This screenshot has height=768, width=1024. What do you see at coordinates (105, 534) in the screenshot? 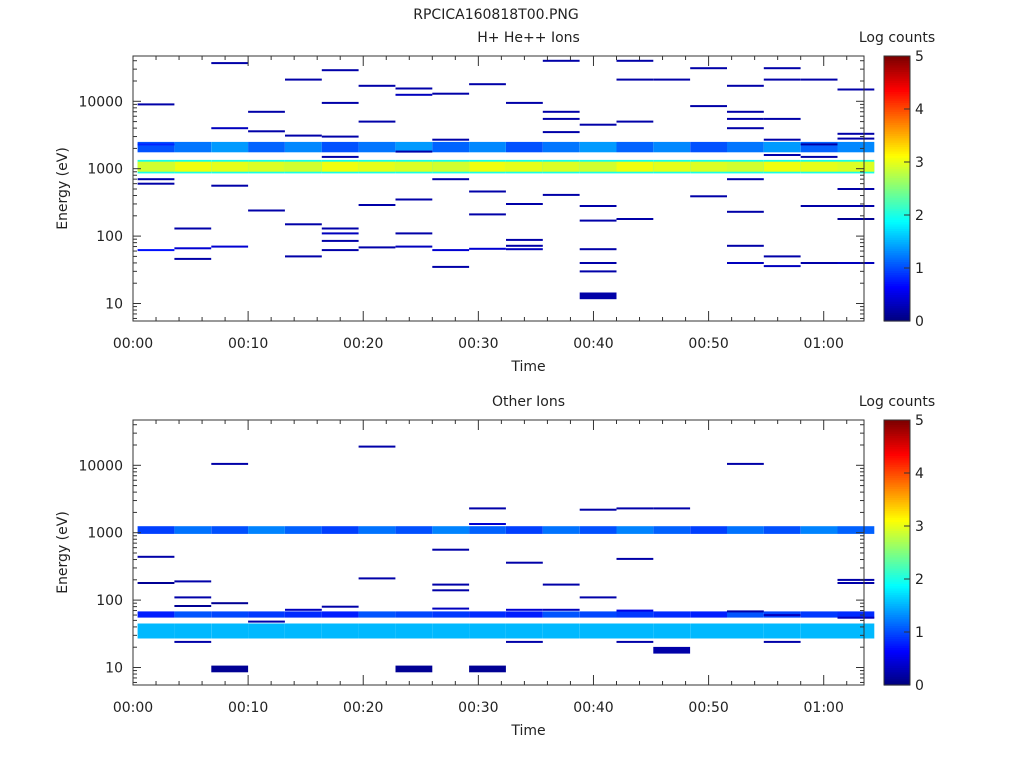
I see `y-tick-label: 1000` at bounding box center [105, 534].